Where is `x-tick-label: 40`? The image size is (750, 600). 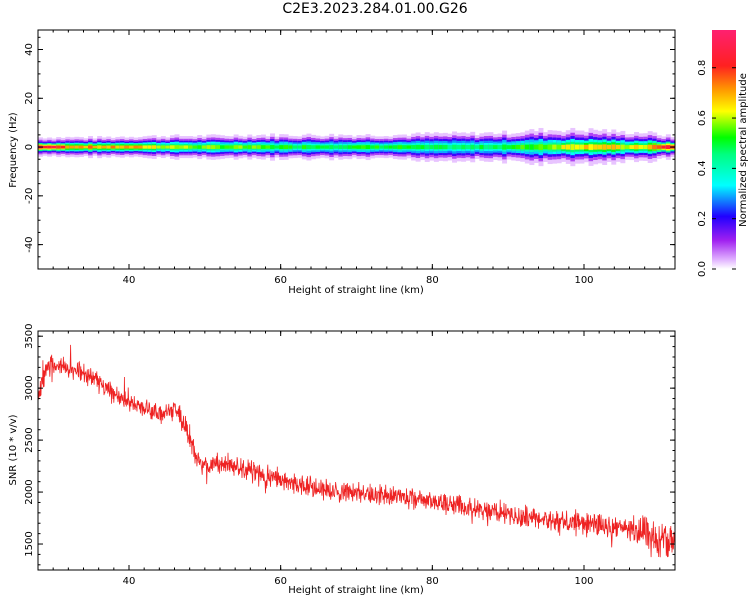
x-tick-label: 40 is located at coordinates (129, 280).